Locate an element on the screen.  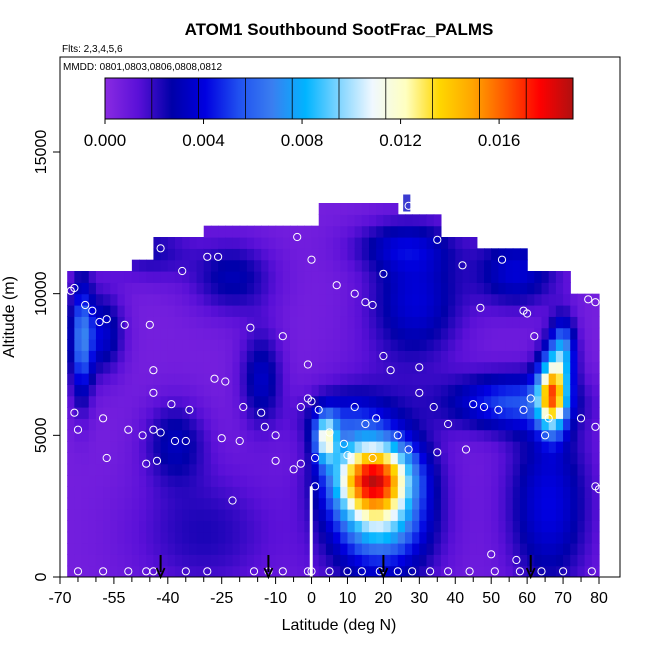
x-tick-label: 50 is located at coordinates (491, 598).